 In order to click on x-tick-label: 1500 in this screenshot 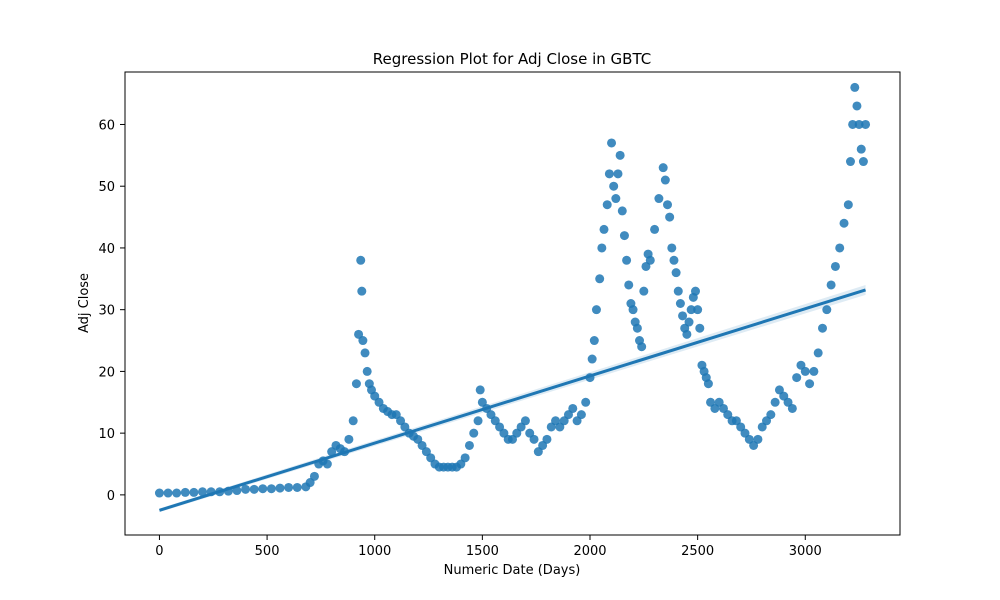, I will do `click(482, 551)`.